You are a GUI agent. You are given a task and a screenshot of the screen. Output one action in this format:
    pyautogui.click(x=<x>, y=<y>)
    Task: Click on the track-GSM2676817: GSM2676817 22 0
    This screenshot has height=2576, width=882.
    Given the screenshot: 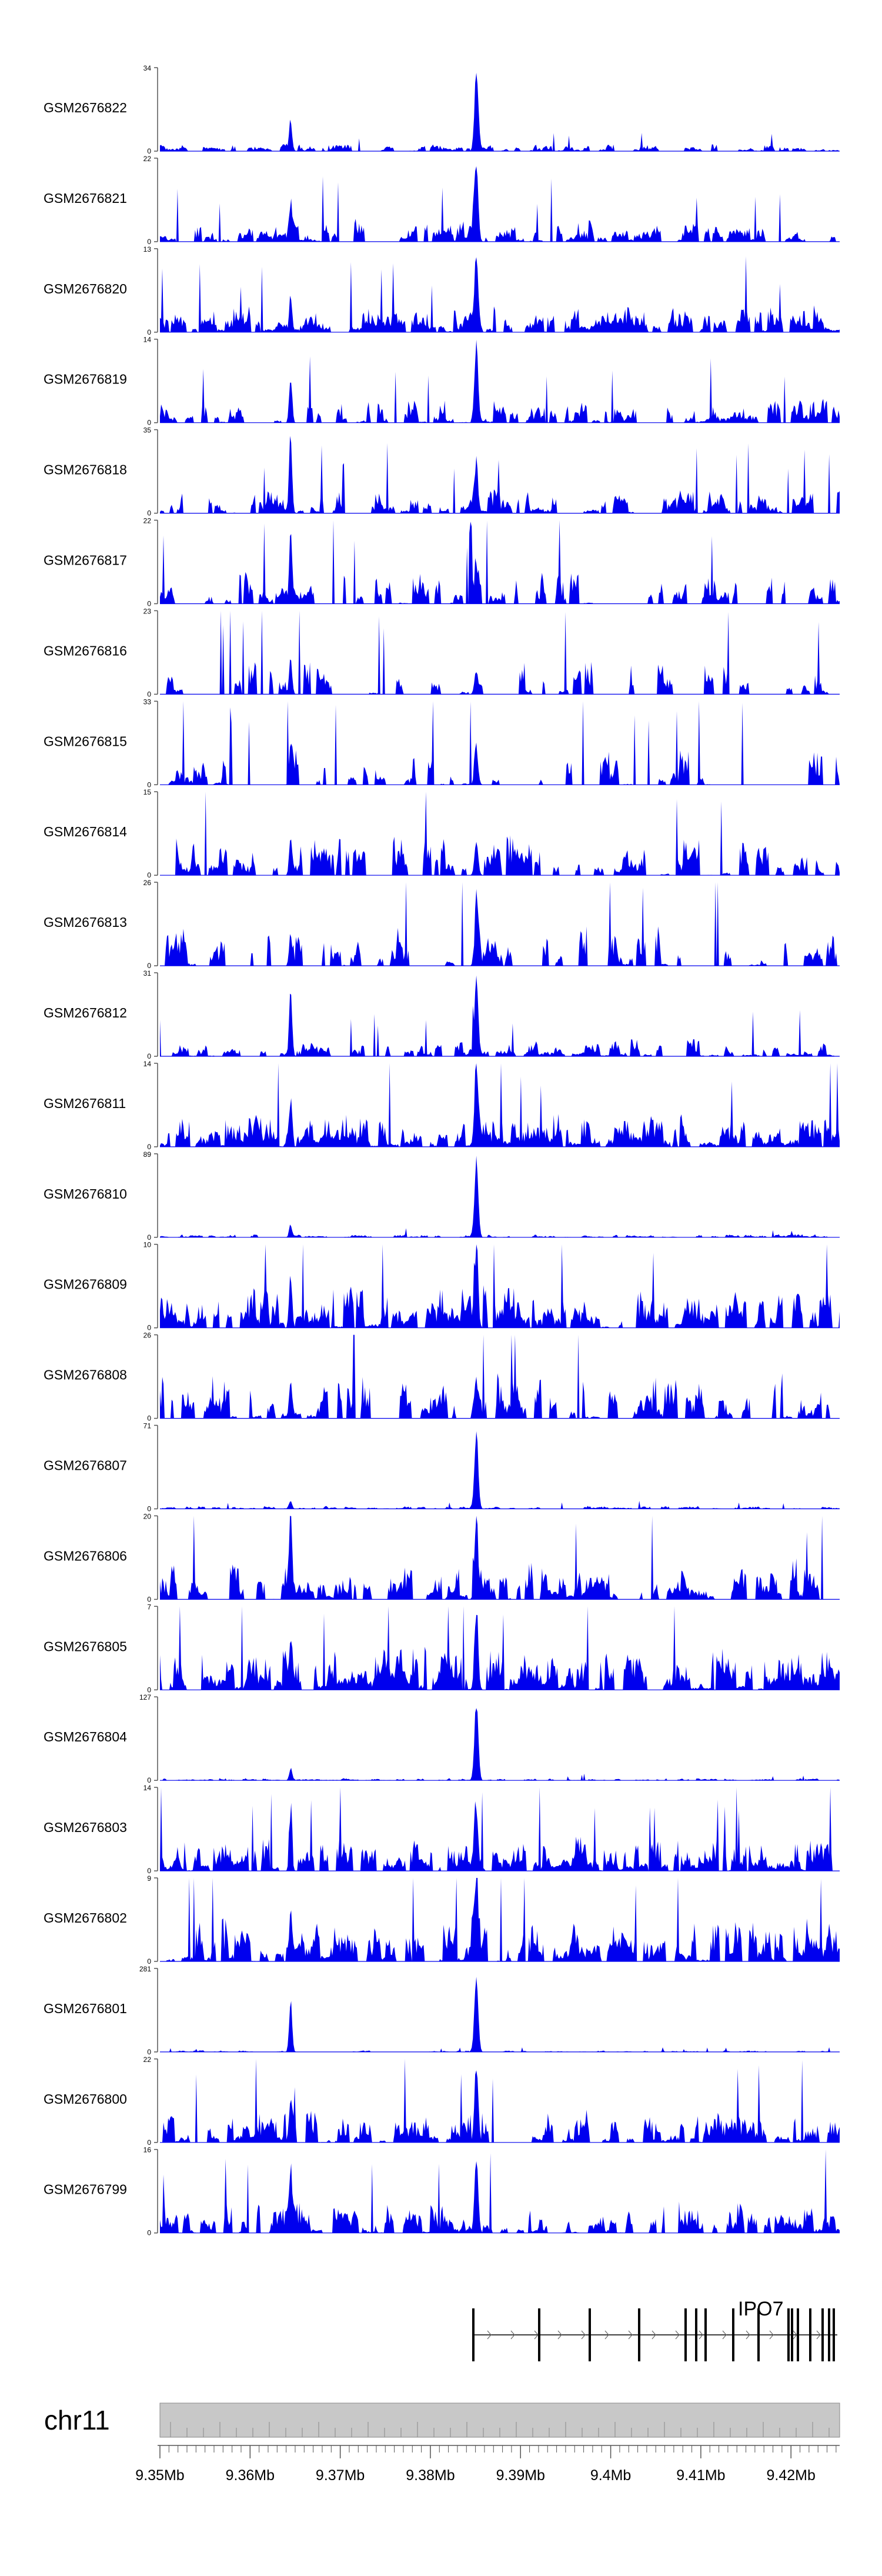 What is the action you would take?
    pyautogui.click(x=442, y=562)
    